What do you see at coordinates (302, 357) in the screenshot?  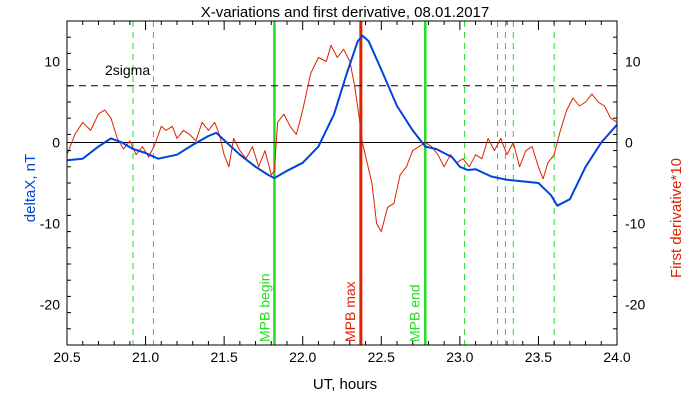 I see `x-tick-label: 22.0` at bounding box center [302, 357].